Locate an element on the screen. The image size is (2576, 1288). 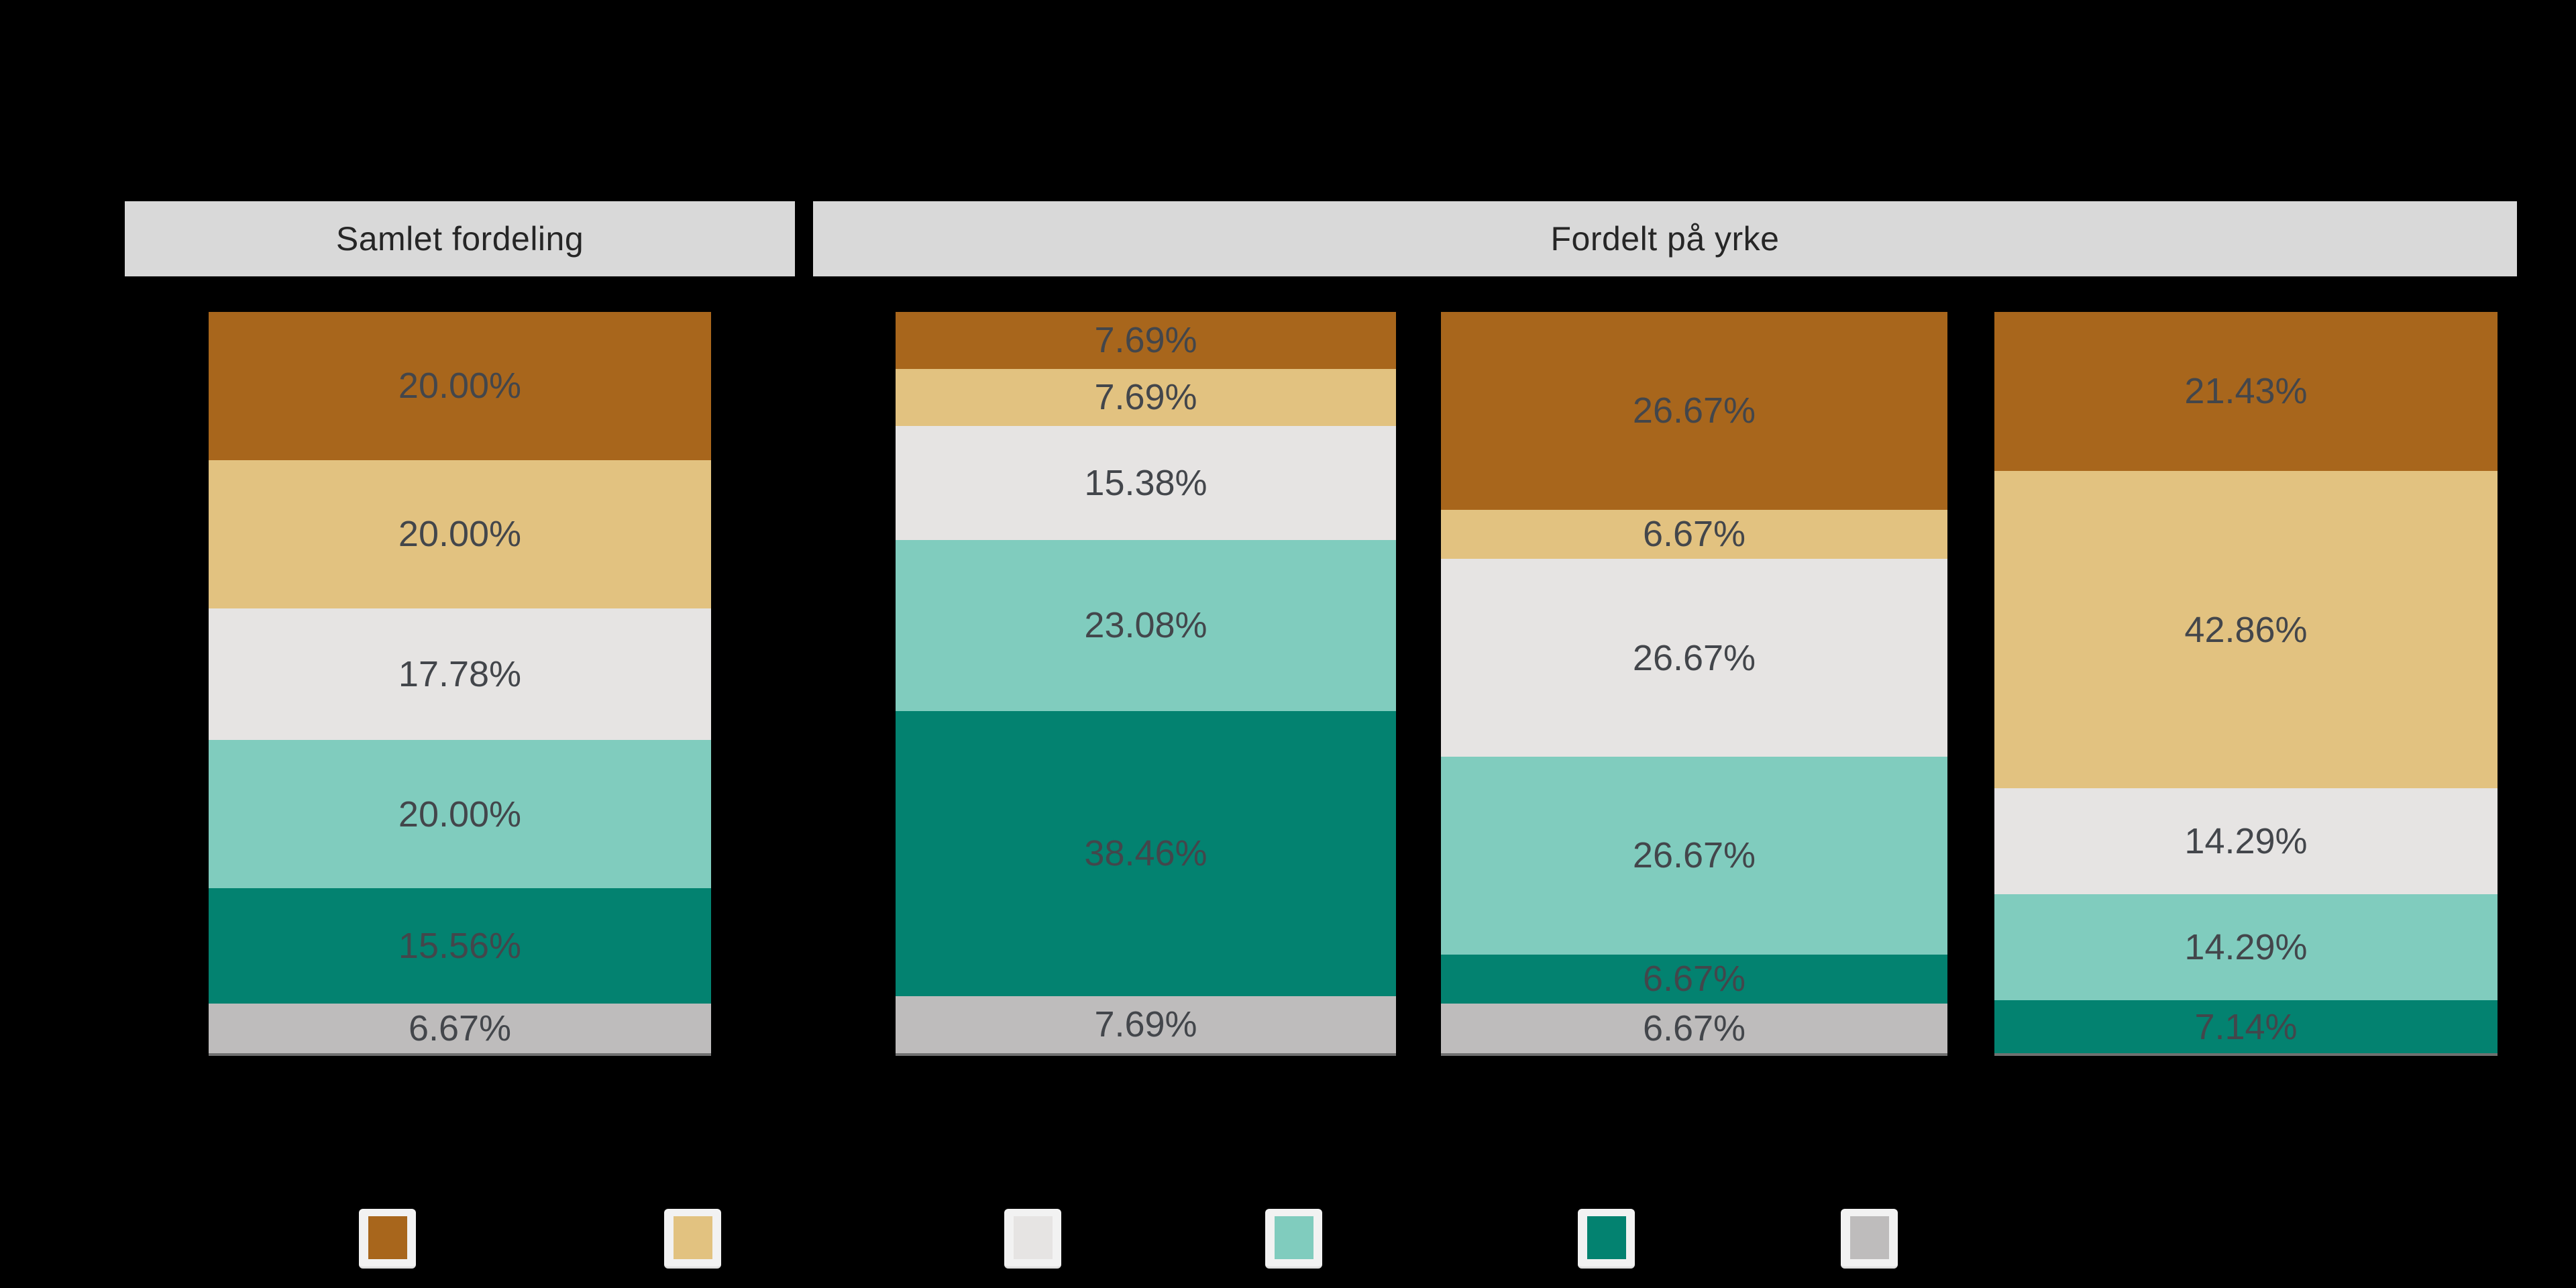
facet-header-samlet-fordeling: Samlet fordeling is located at coordinates (460, 238).